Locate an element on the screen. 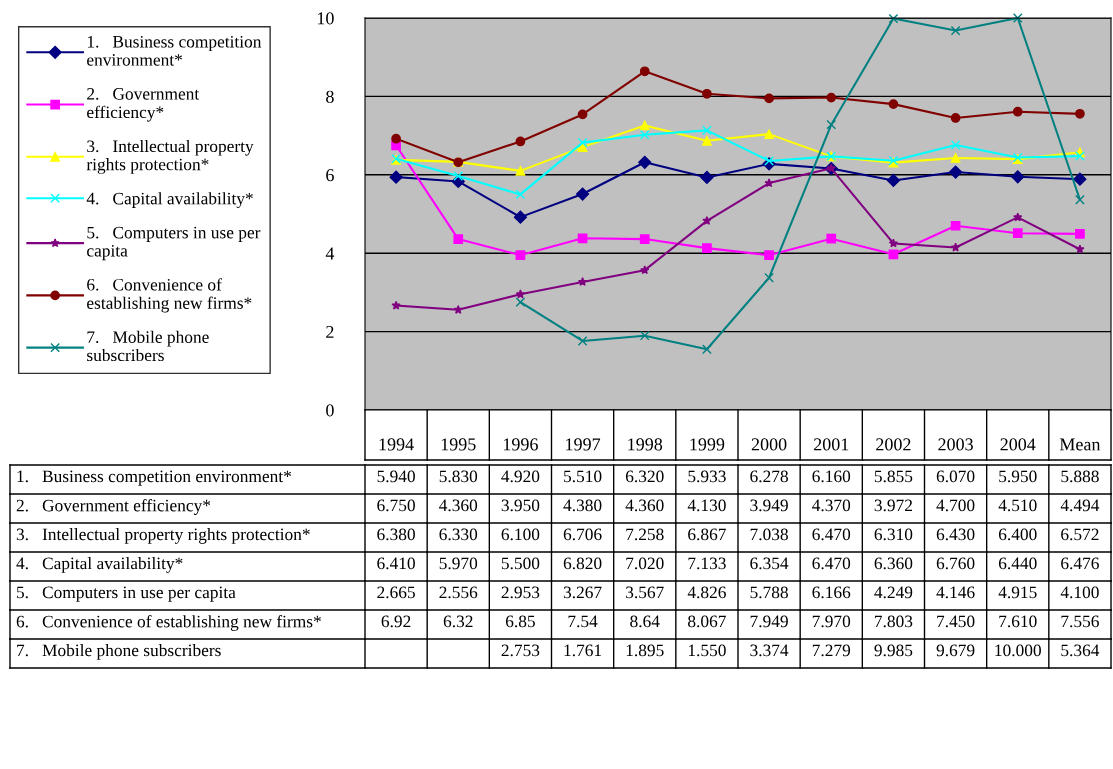  data-label: 4.700 is located at coordinates (955, 505).